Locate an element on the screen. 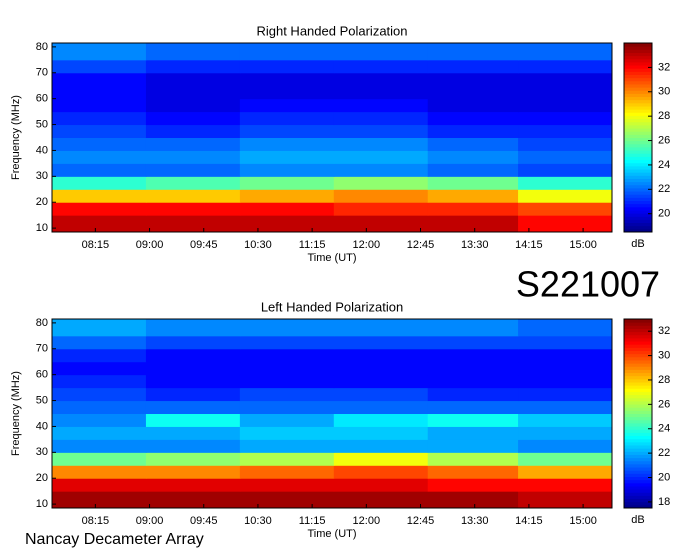 This screenshot has height=557, width=680. x-tick-label: 12:00 is located at coordinates (367, 245).